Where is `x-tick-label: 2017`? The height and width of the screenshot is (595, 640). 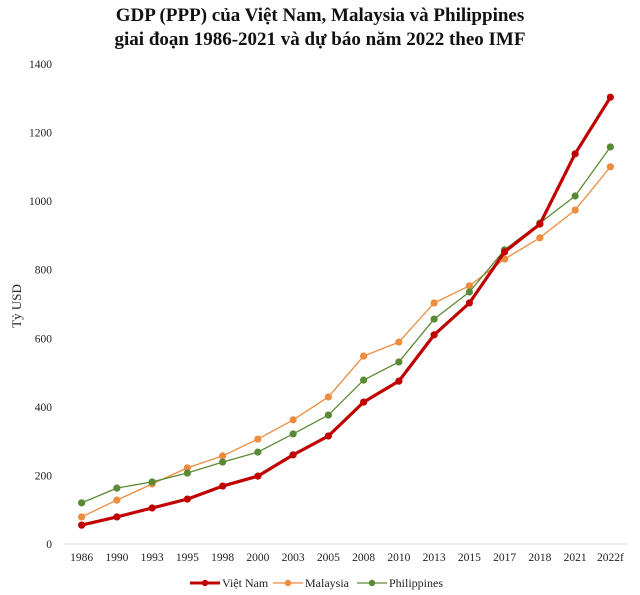
x-tick-label: 2017 is located at coordinates (504, 558).